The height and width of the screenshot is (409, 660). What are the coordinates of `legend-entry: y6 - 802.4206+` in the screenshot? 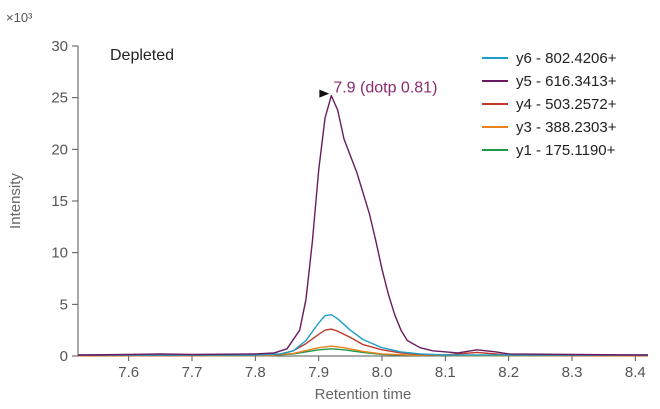 It's located at (566, 58).